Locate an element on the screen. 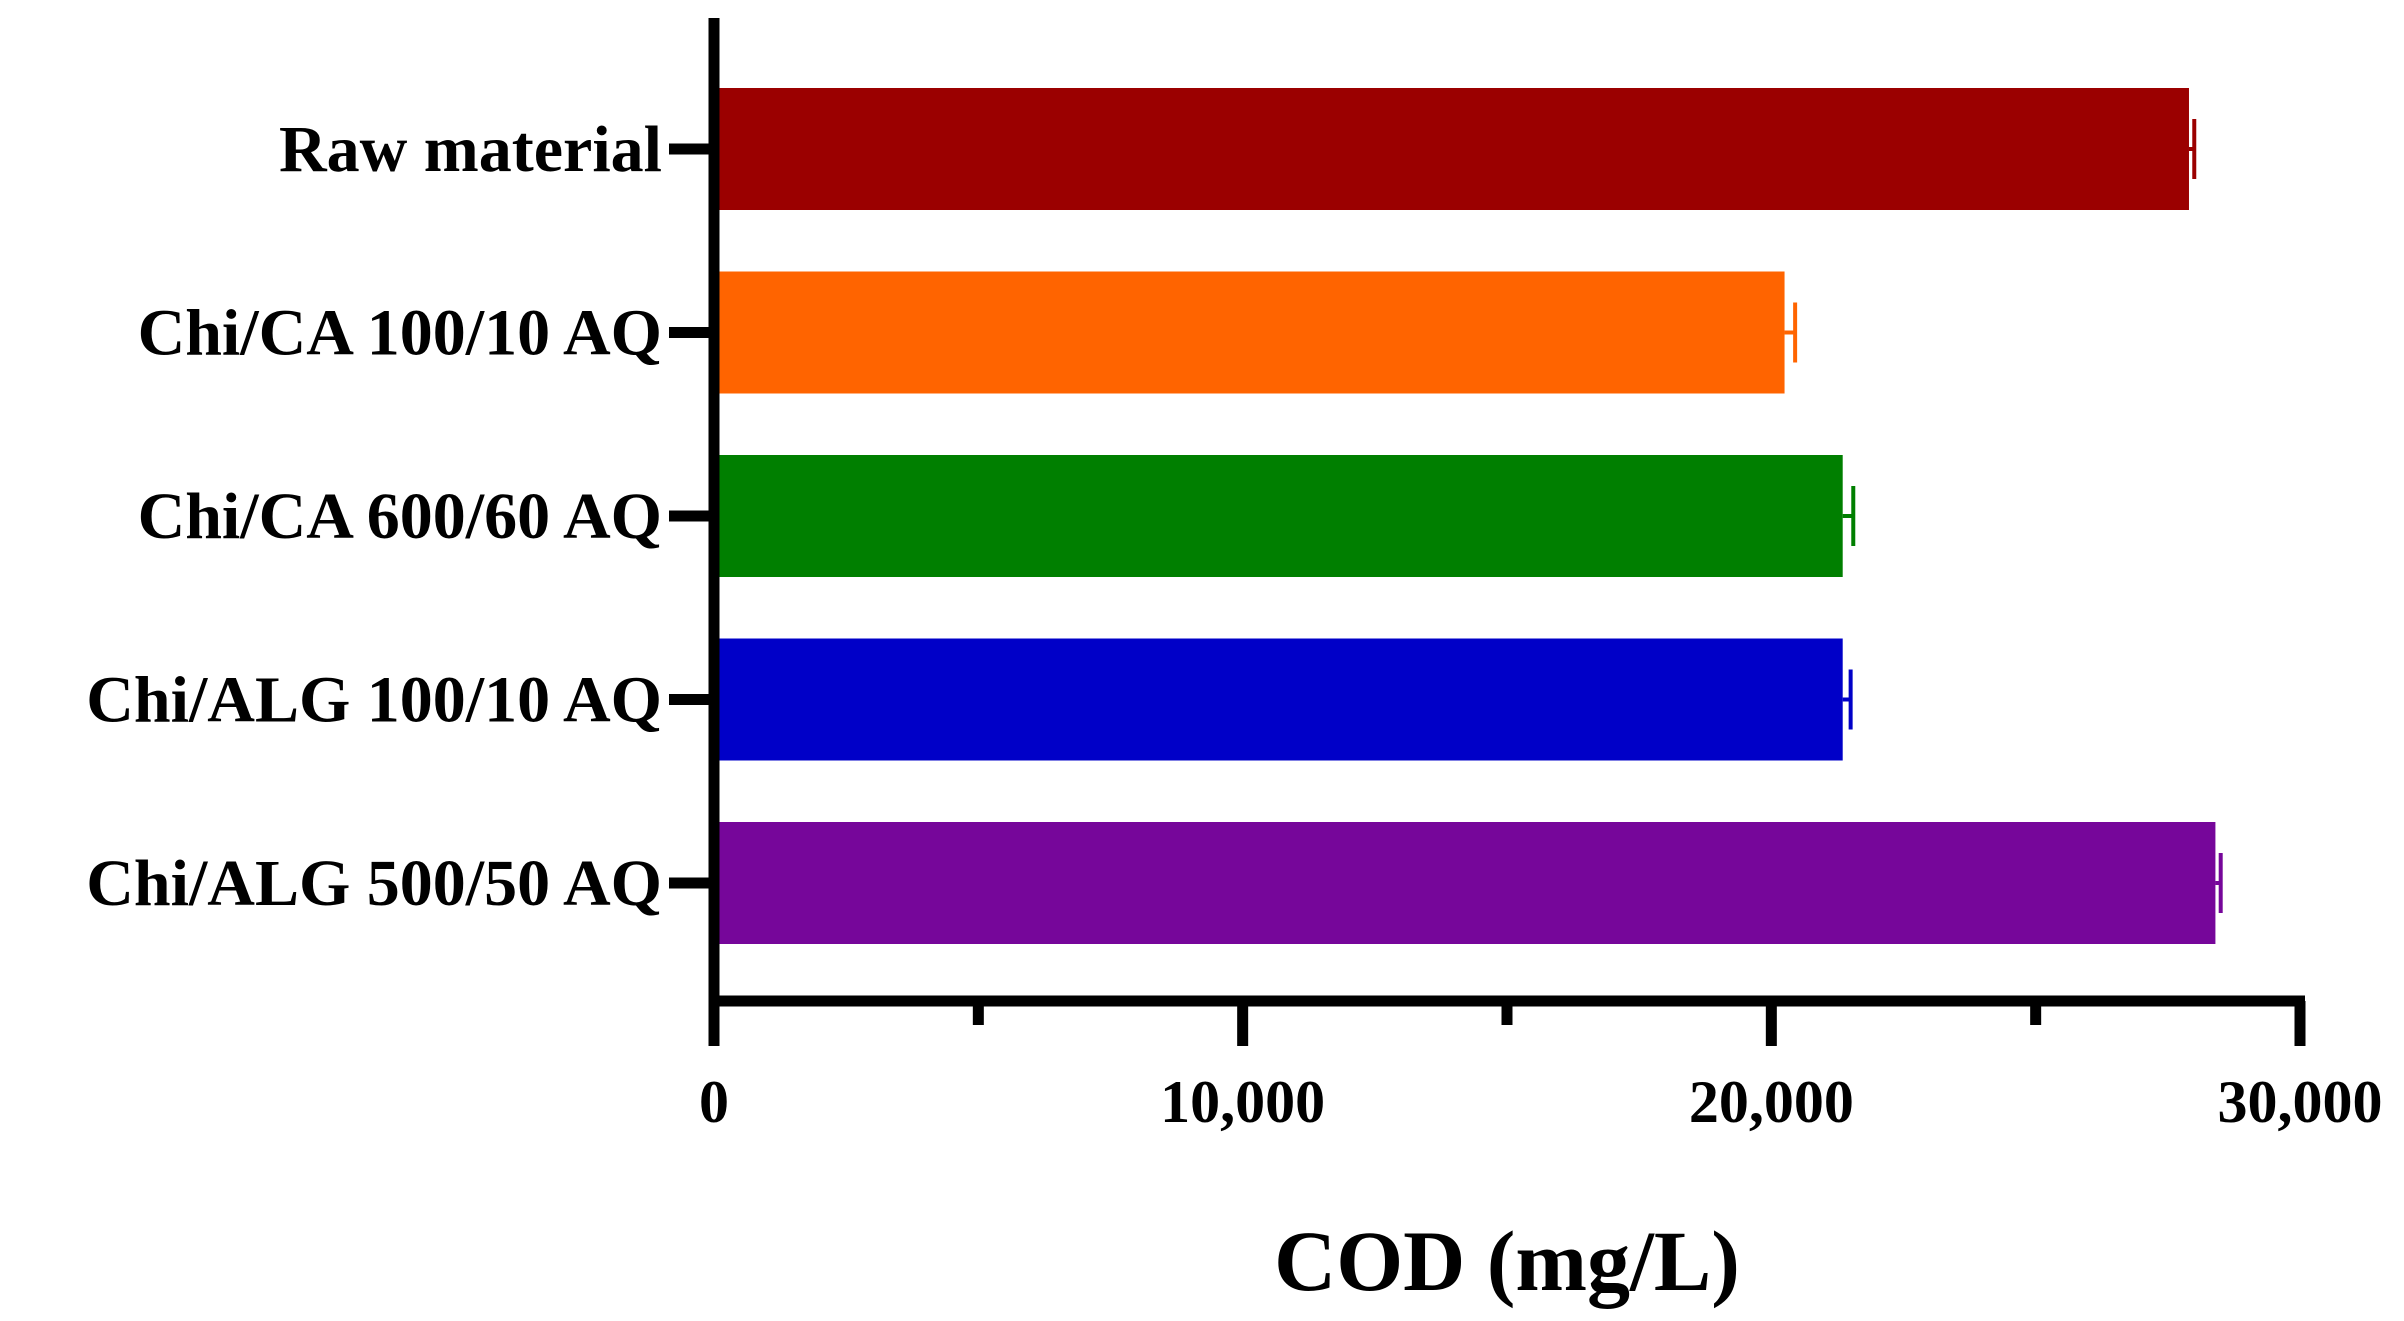 Image resolution: width=2404 pixels, height=1321 pixels. x-tick-label-1: 10,000 is located at coordinates (1242, 1102).